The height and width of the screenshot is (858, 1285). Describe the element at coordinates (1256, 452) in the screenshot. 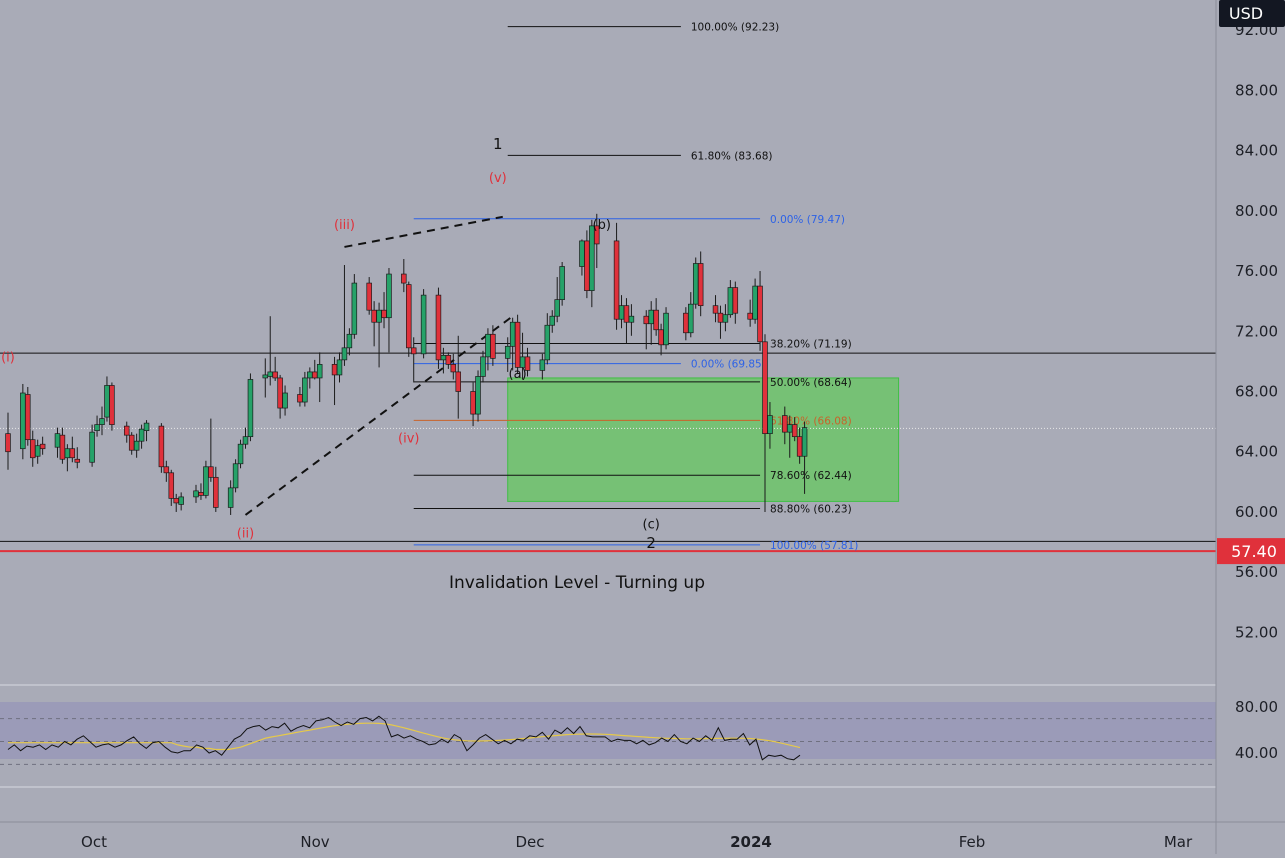

I see `price-tick-label: 64.00` at that location.